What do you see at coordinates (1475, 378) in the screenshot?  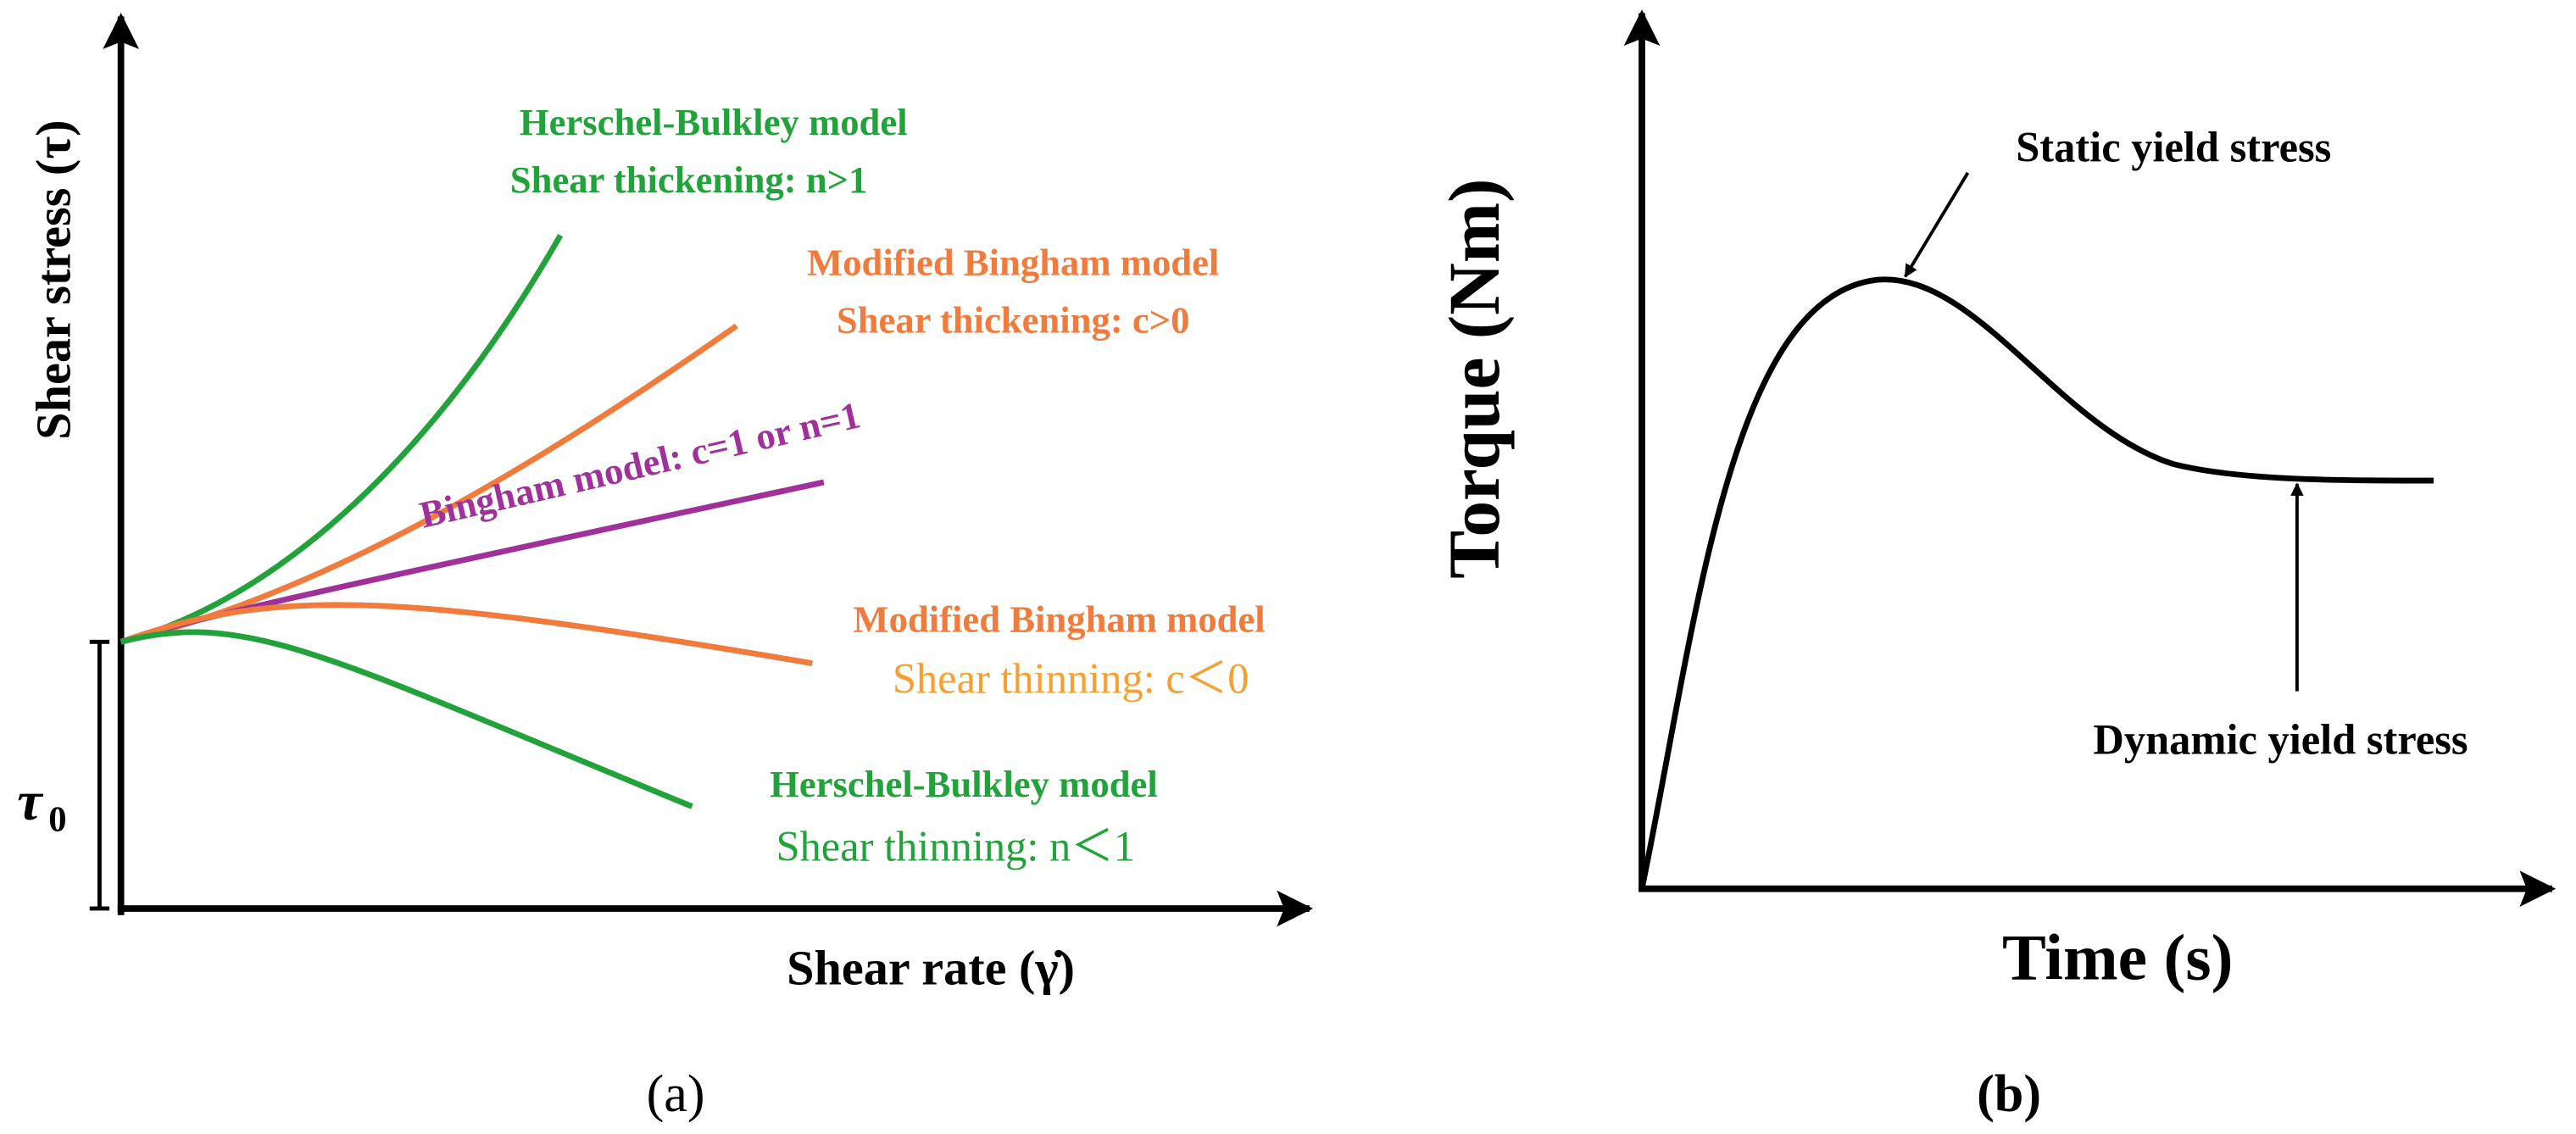 I see `y-axis-label: Torque (Nm)` at bounding box center [1475, 378].